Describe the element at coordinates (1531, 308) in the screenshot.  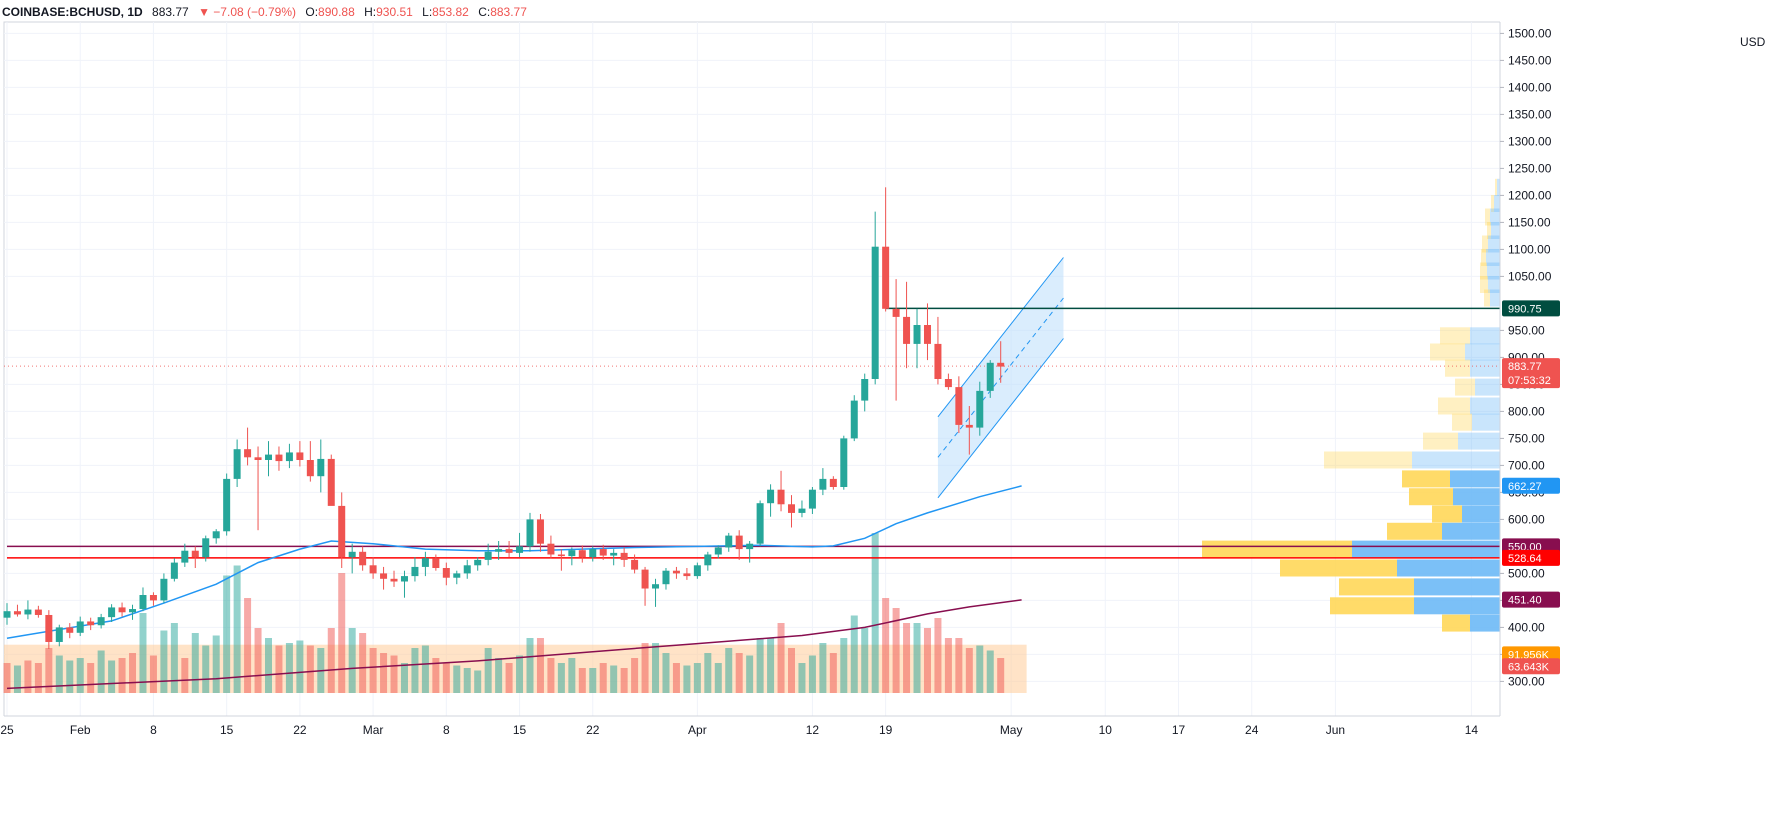
I see `resistance-tag-bg` at that location.